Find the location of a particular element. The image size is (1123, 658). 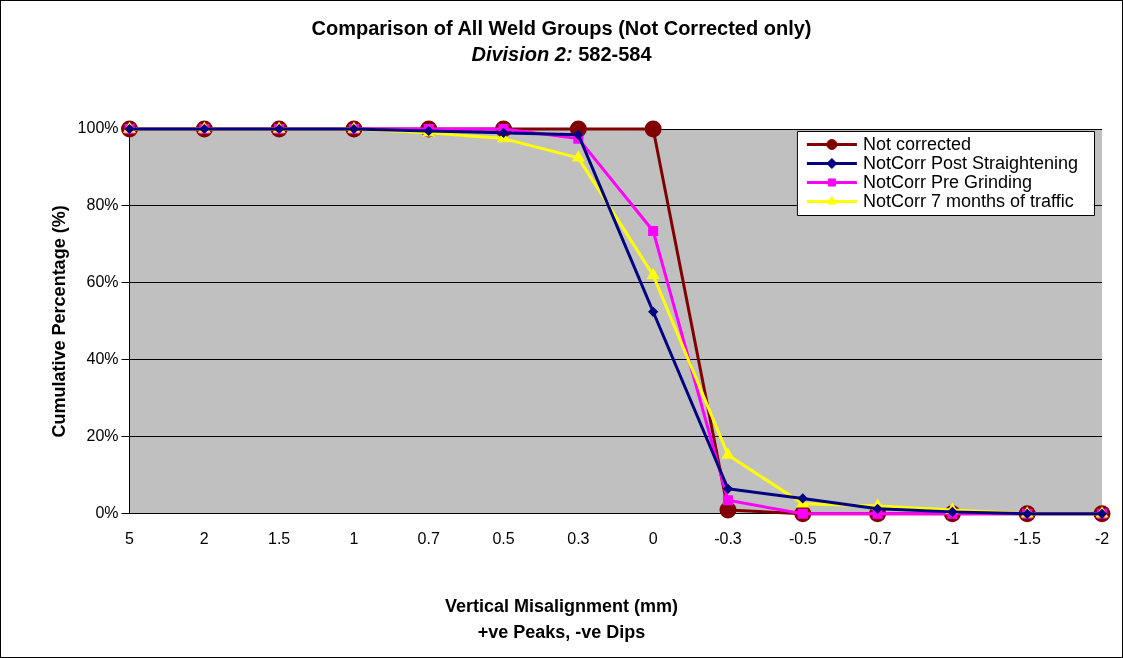

x-tick-label: -0.3 is located at coordinates (728, 538).